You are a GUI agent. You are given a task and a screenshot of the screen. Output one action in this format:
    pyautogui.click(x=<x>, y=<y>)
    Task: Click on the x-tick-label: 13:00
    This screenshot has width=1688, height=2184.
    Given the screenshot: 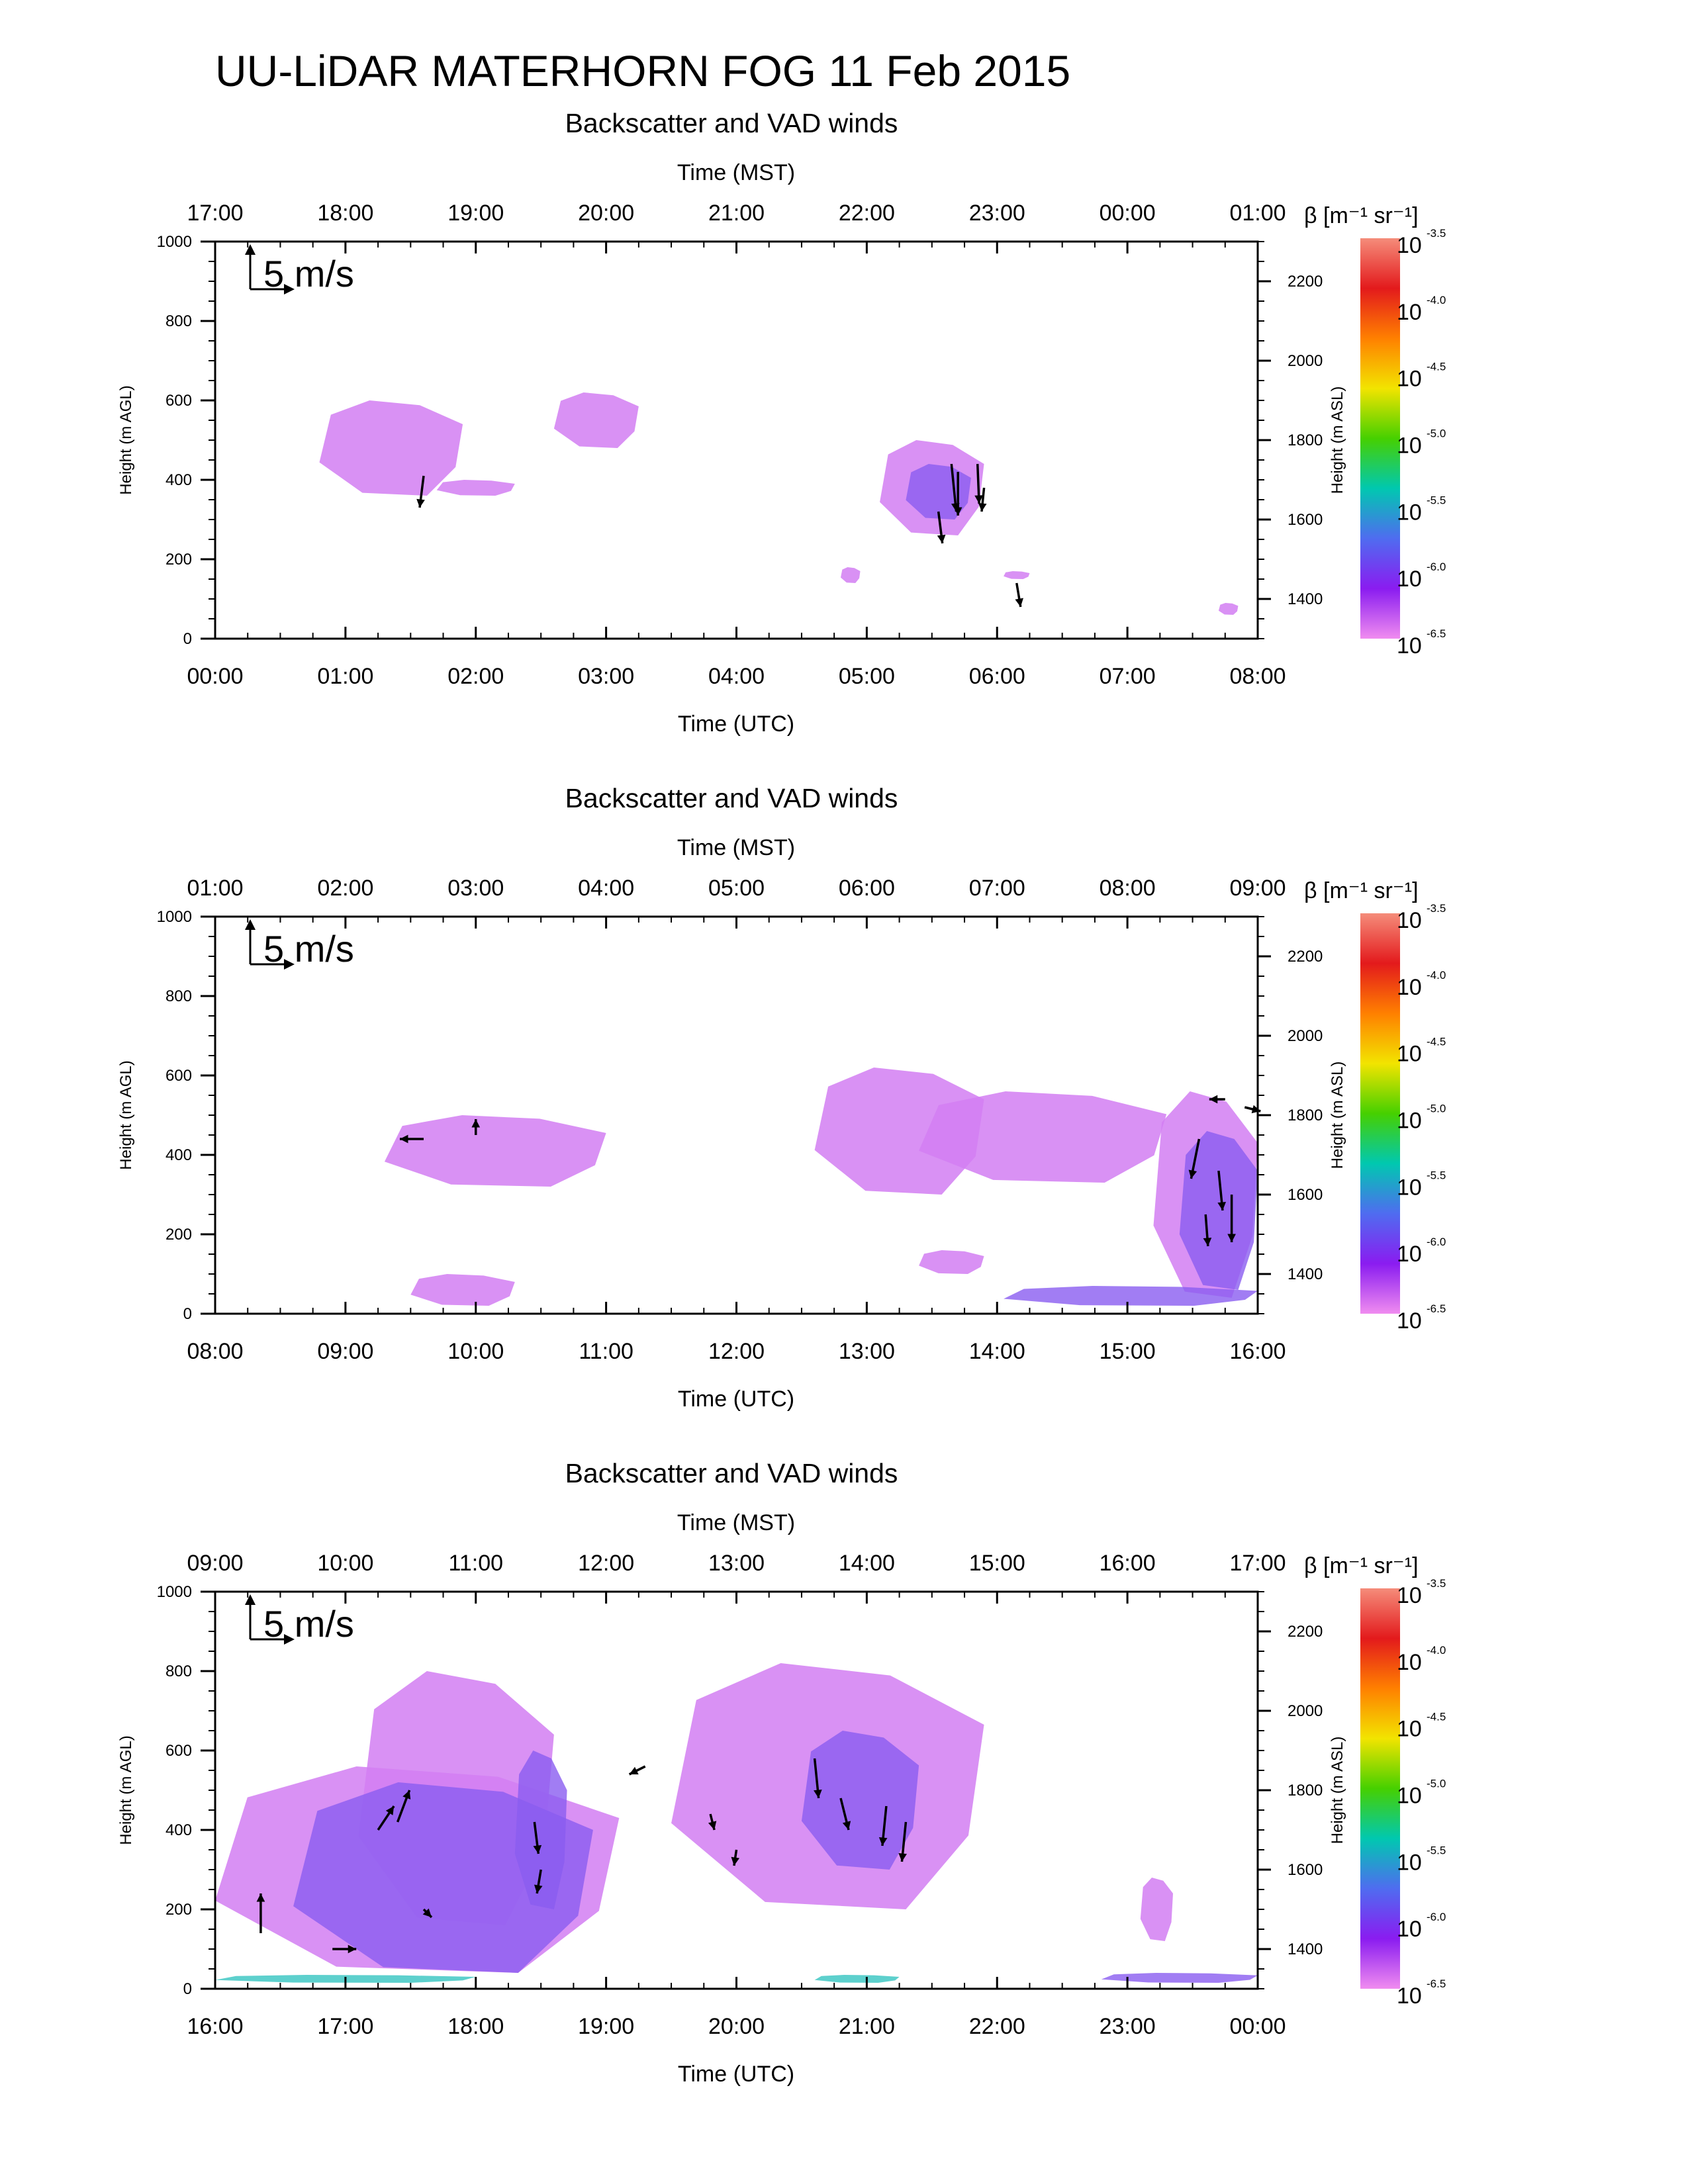 What is the action you would take?
    pyautogui.click(x=867, y=1351)
    